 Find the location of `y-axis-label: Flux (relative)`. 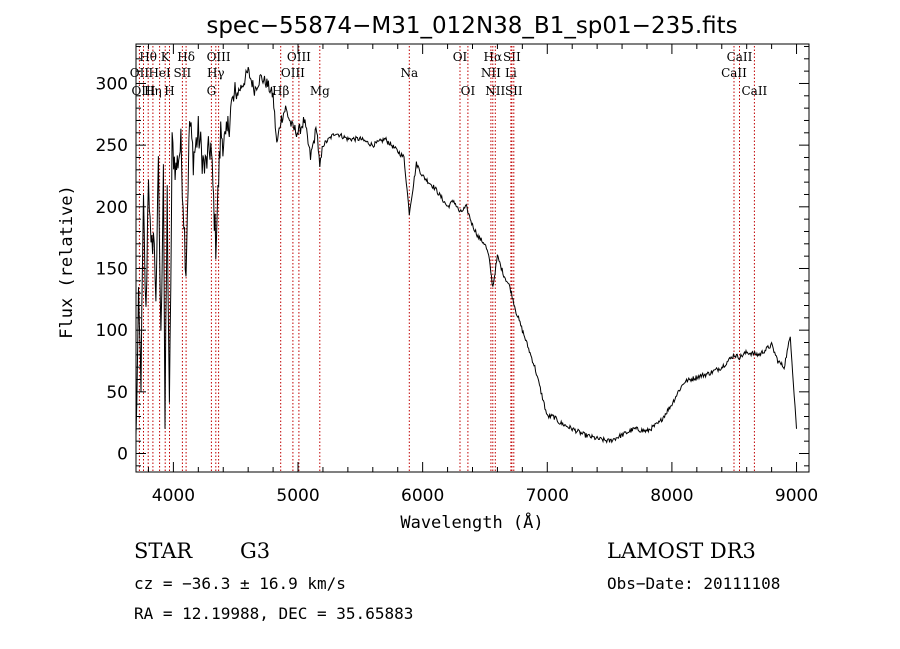

y-axis-label: Flux (relative) is located at coordinates (67, 262).